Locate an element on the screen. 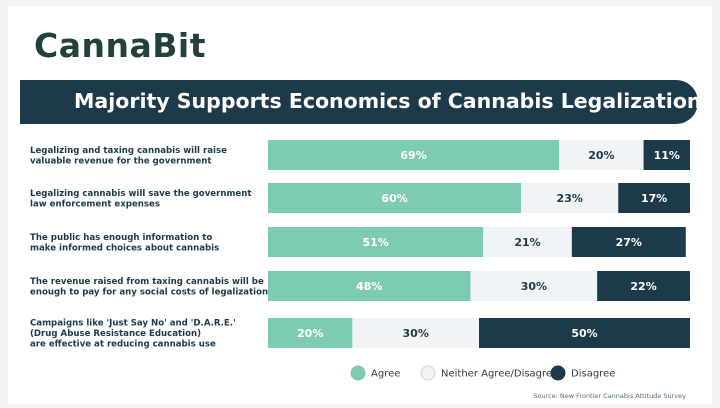 Image resolution: width=720 pixels, height=408 pixels. data-label: 11% is located at coordinates (667, 155).